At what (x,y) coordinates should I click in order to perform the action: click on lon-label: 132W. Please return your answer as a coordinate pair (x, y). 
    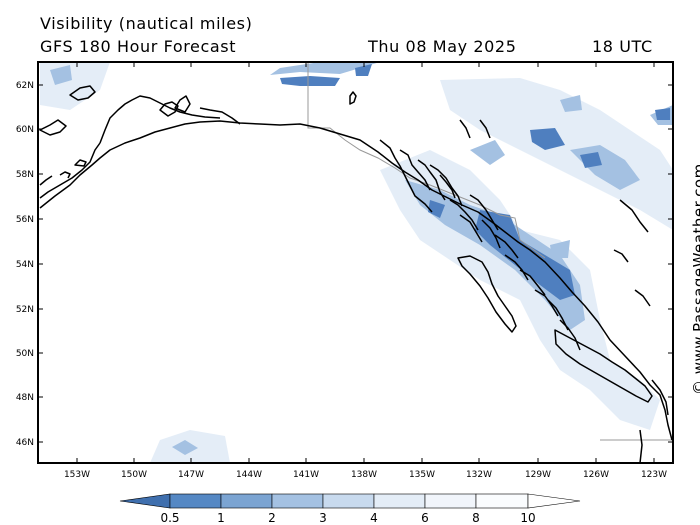
    Looking at the image, I should click on (479, 475).